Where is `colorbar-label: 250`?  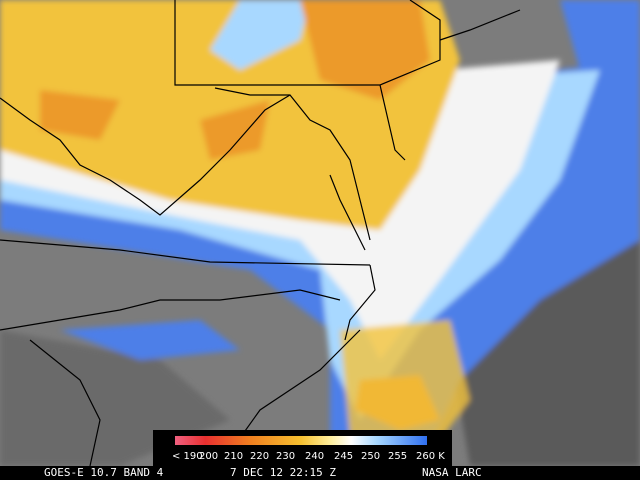 colorbar-label: 250 is located at coordinates (370, 456).